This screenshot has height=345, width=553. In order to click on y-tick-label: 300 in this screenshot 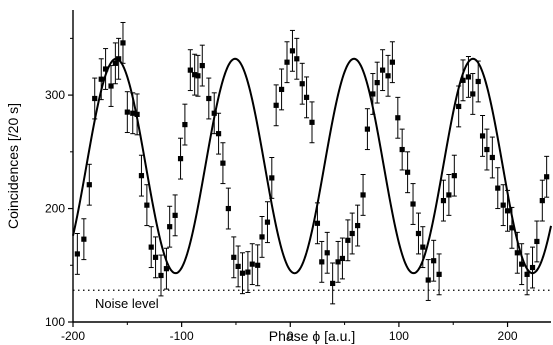, I will do `click(55, 95)`.